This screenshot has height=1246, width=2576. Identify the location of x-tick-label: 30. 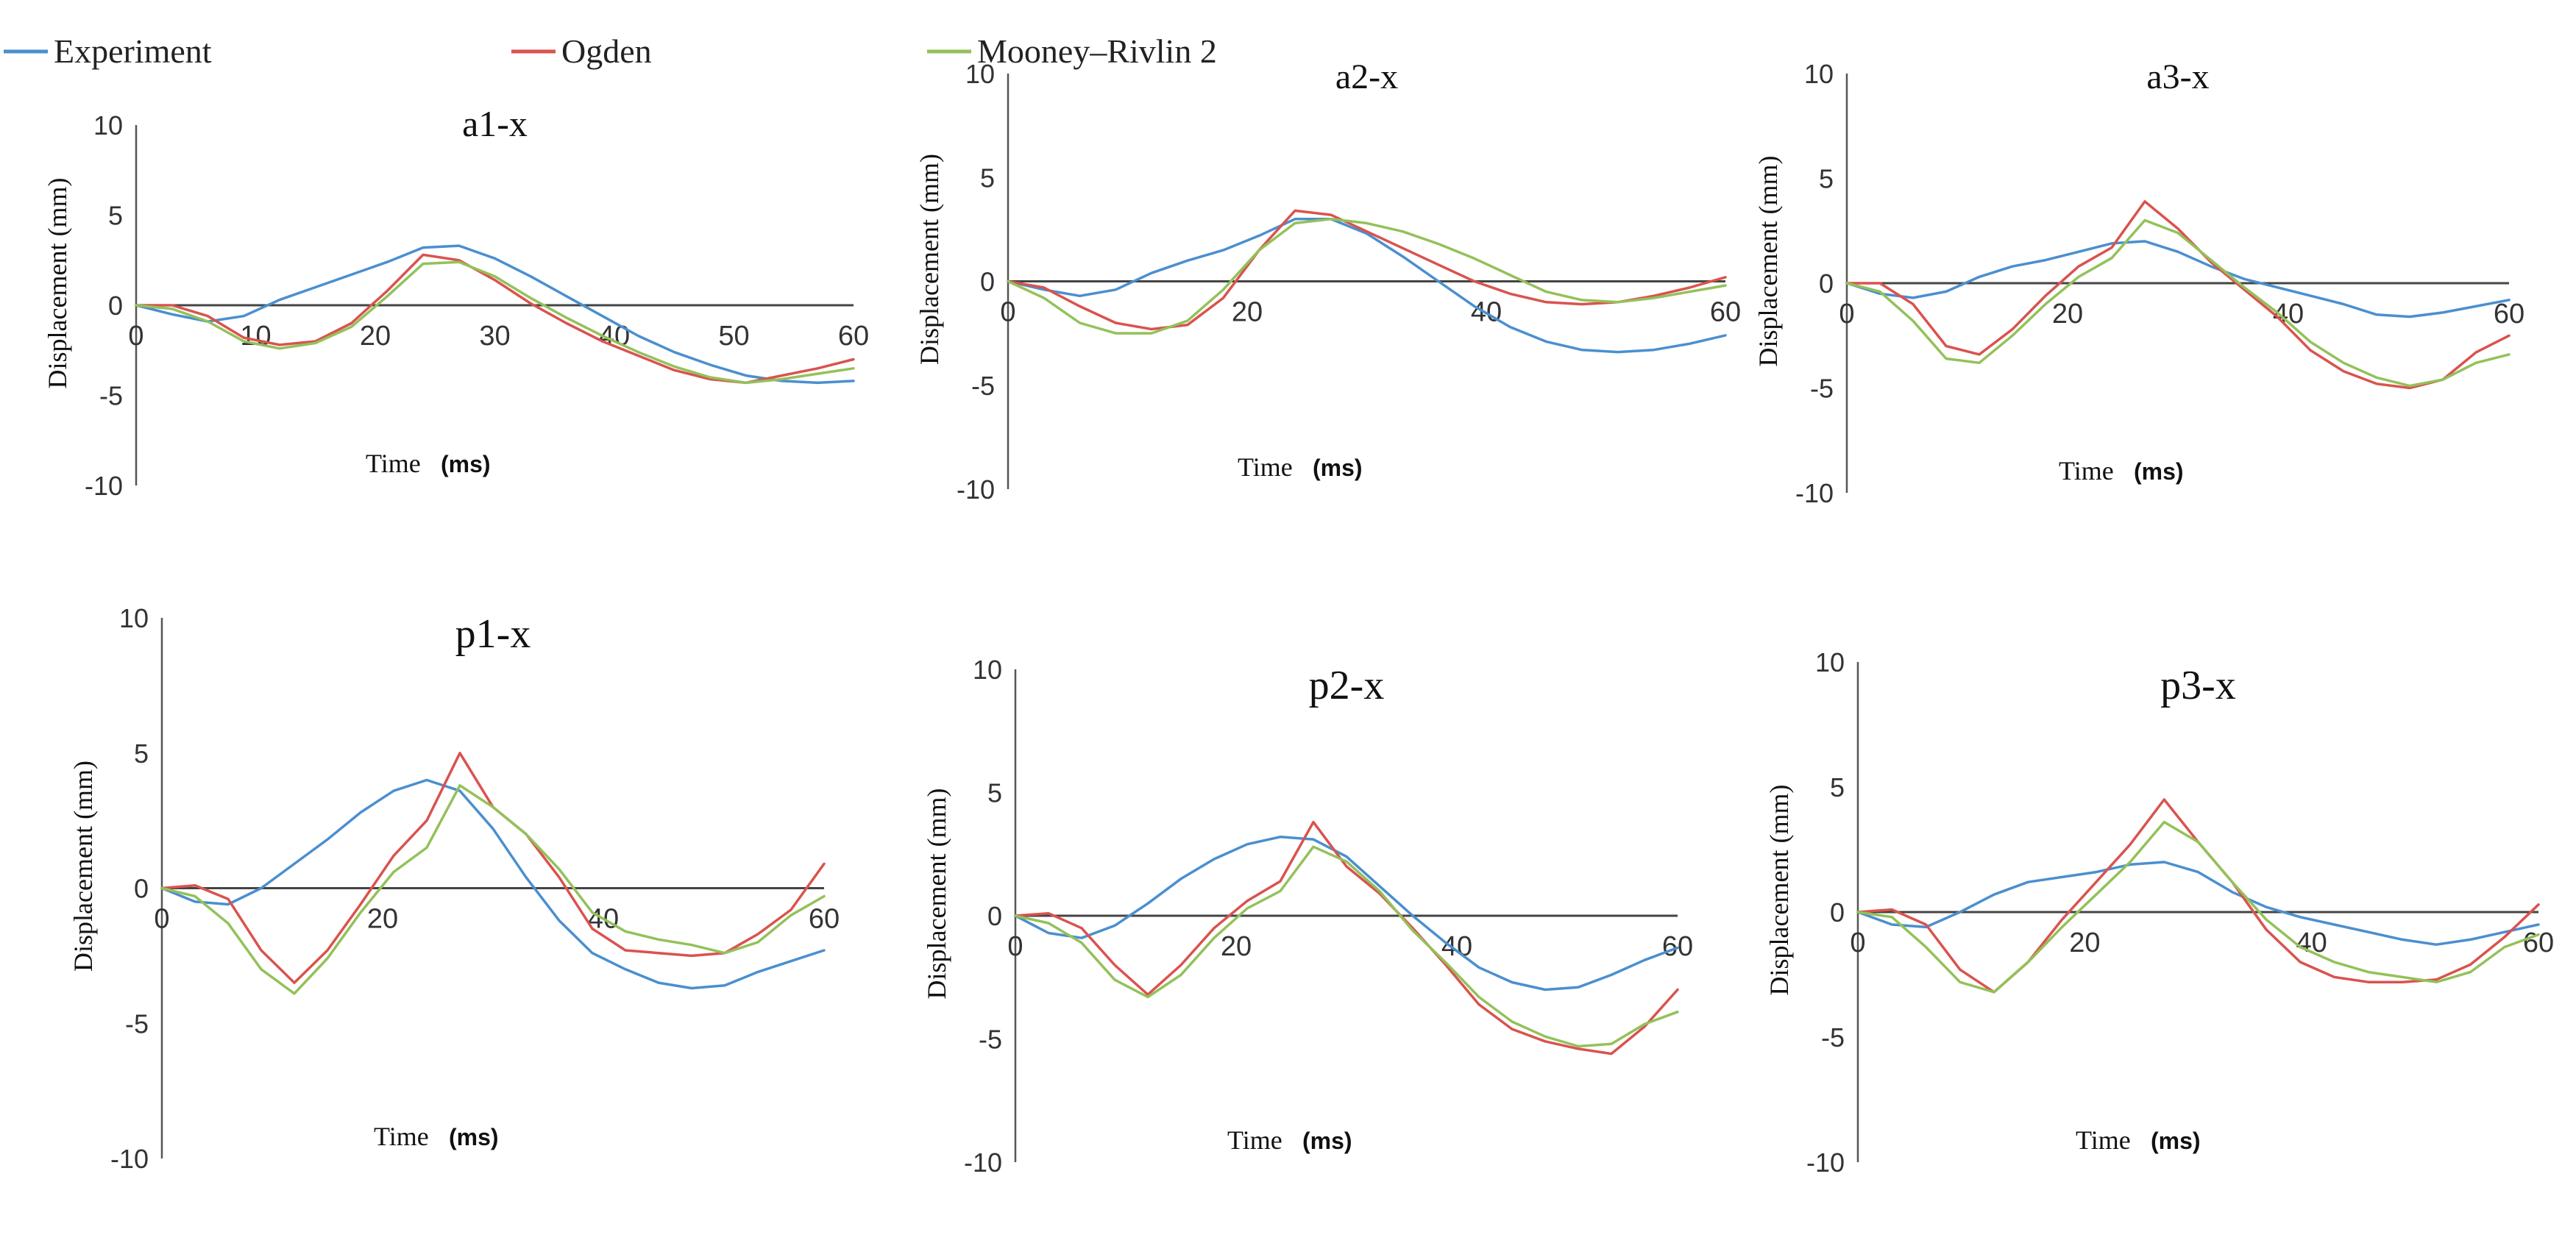
(494, 336).